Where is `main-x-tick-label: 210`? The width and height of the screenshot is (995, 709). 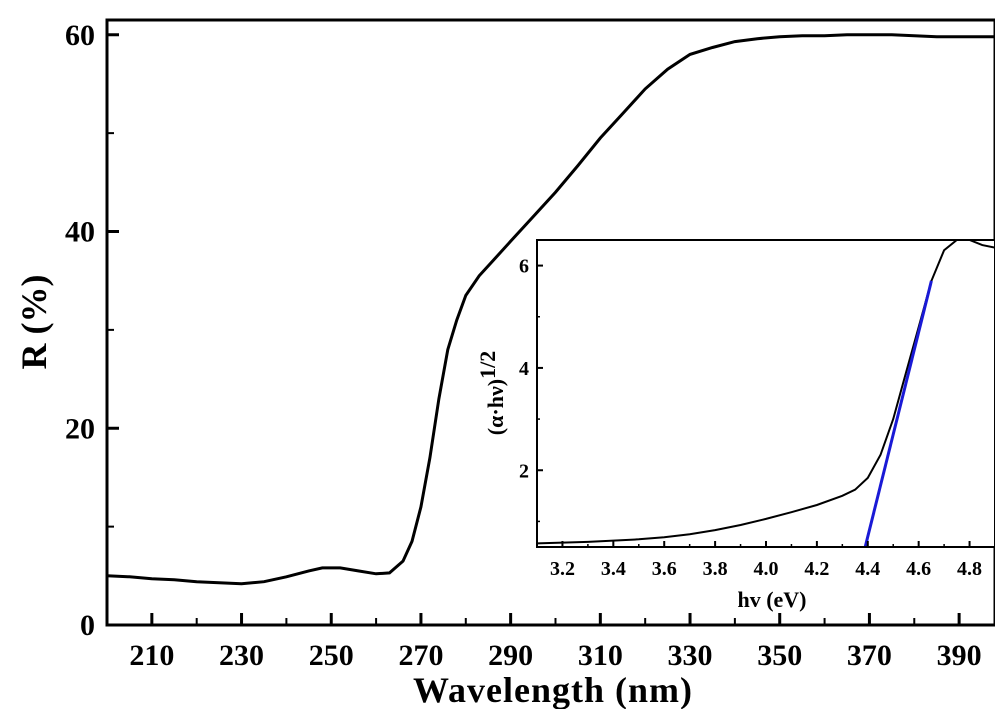
main-x-tick-label: 210 is located at coordinates (151, 655).